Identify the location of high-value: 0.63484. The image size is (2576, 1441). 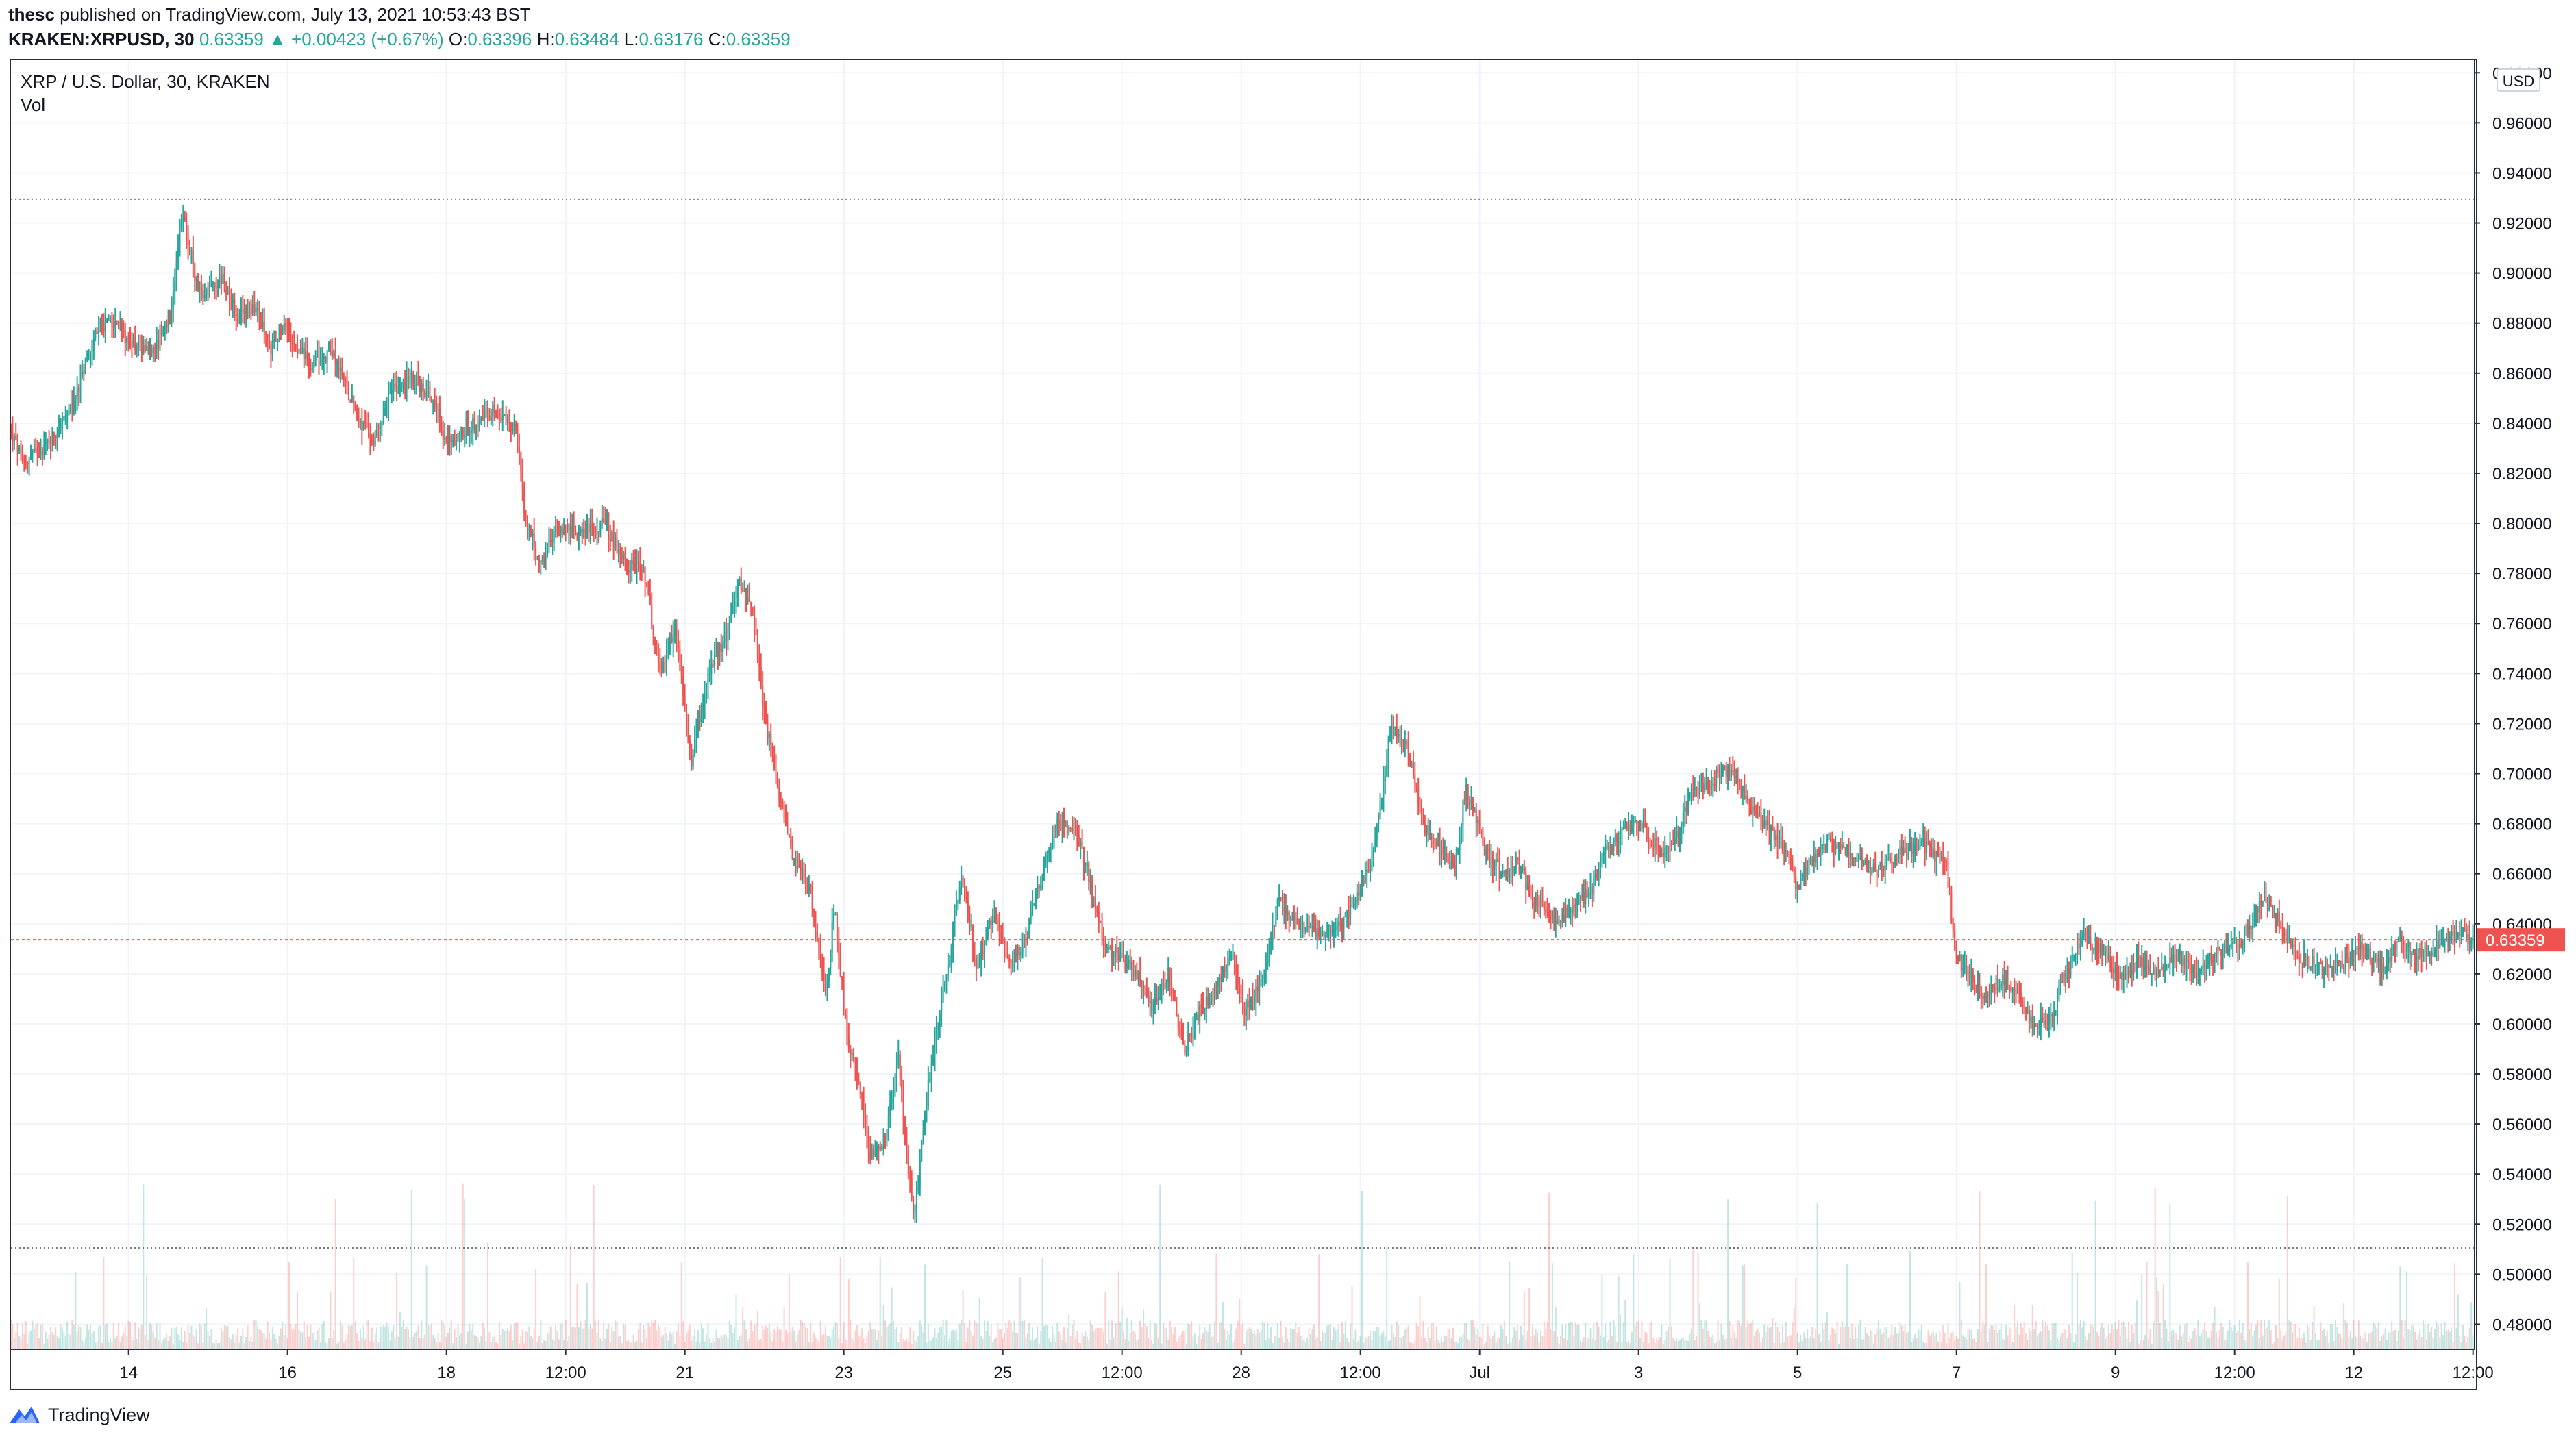
(586, 39).